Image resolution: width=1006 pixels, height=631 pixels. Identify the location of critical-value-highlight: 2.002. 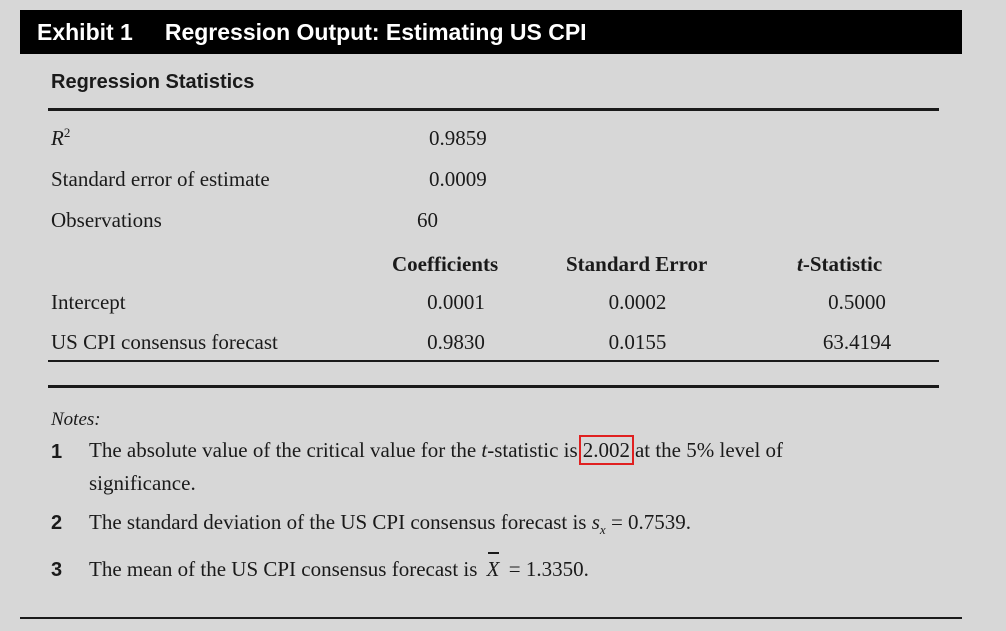
(606, 450).